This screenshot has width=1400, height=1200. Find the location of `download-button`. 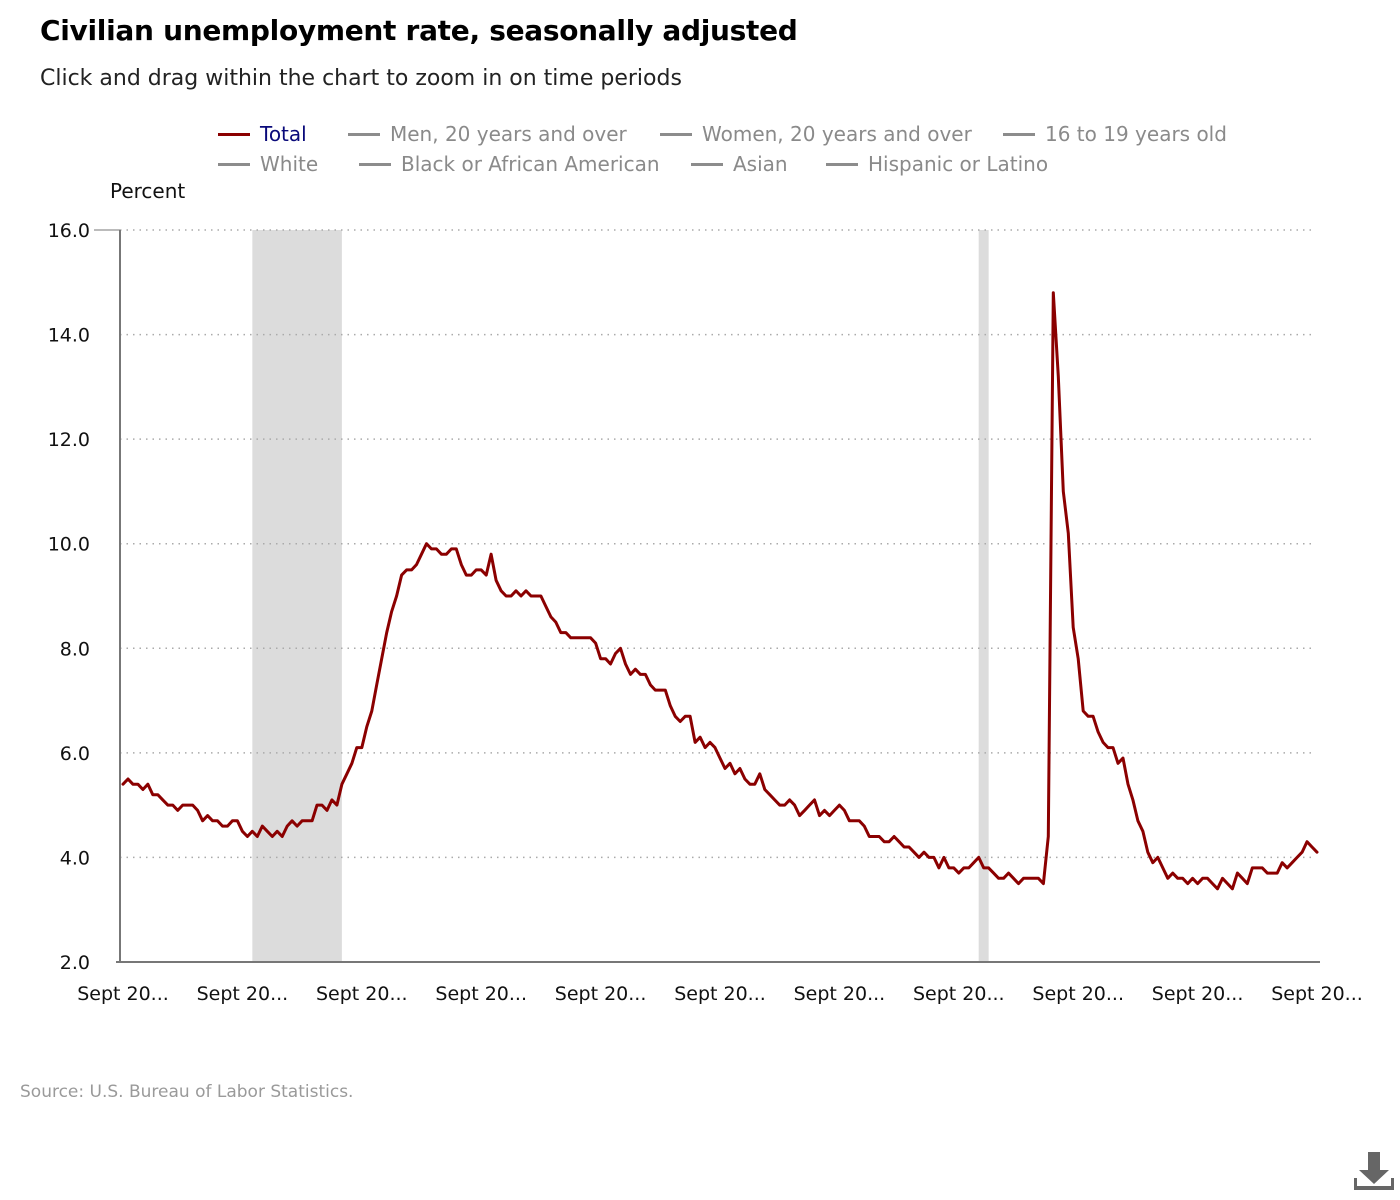

download-button is located at coordinates (1374, 1172).